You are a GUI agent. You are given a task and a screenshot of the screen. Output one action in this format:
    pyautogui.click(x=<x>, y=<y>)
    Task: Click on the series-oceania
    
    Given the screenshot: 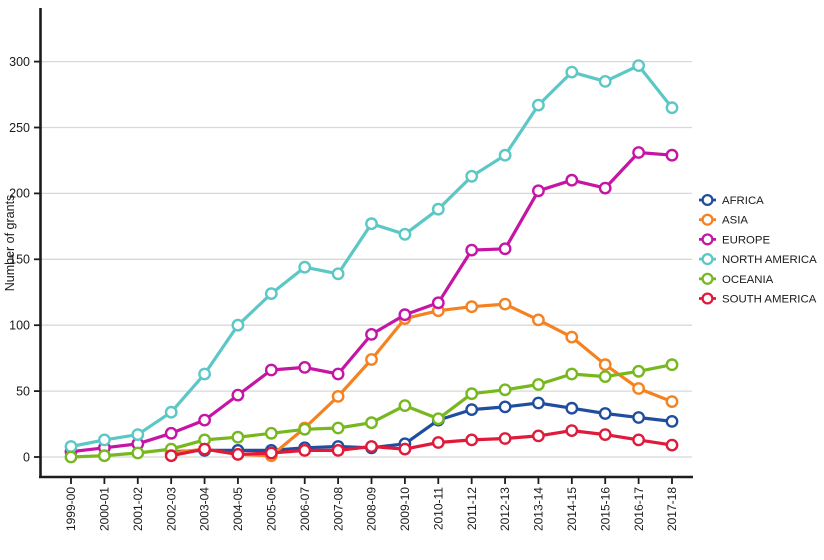 What is the action you would take?
    pyautogui.click(x=371, y=411)
    